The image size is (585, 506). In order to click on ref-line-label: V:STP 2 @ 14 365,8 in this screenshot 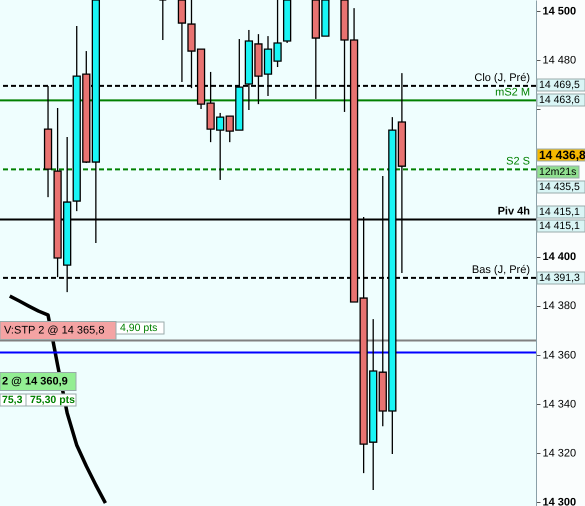, I will do `click(54, 330)`.